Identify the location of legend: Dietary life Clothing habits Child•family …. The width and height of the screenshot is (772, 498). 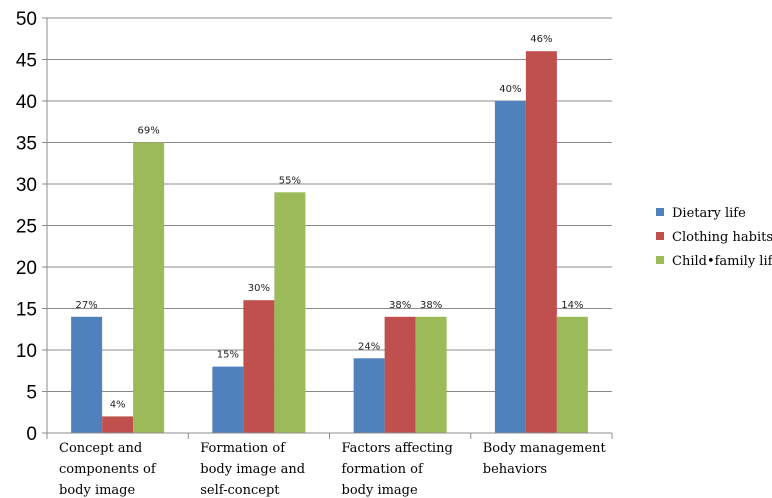
(714, 237).